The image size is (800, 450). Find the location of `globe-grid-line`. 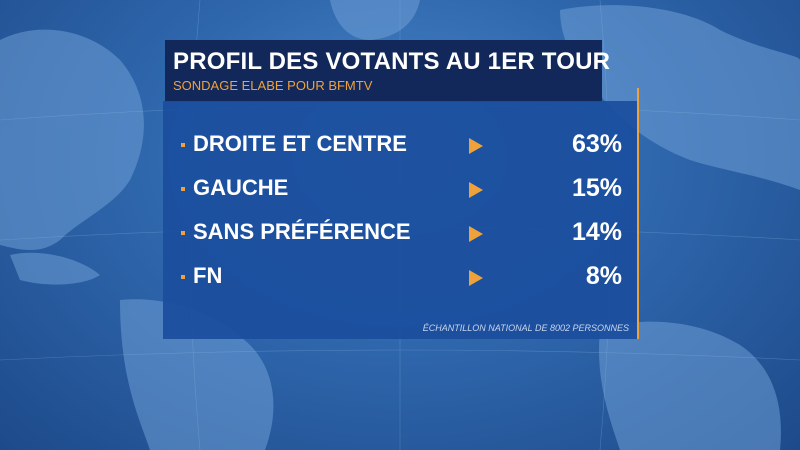

globe-grid-line is located at coordinates (400, 355).